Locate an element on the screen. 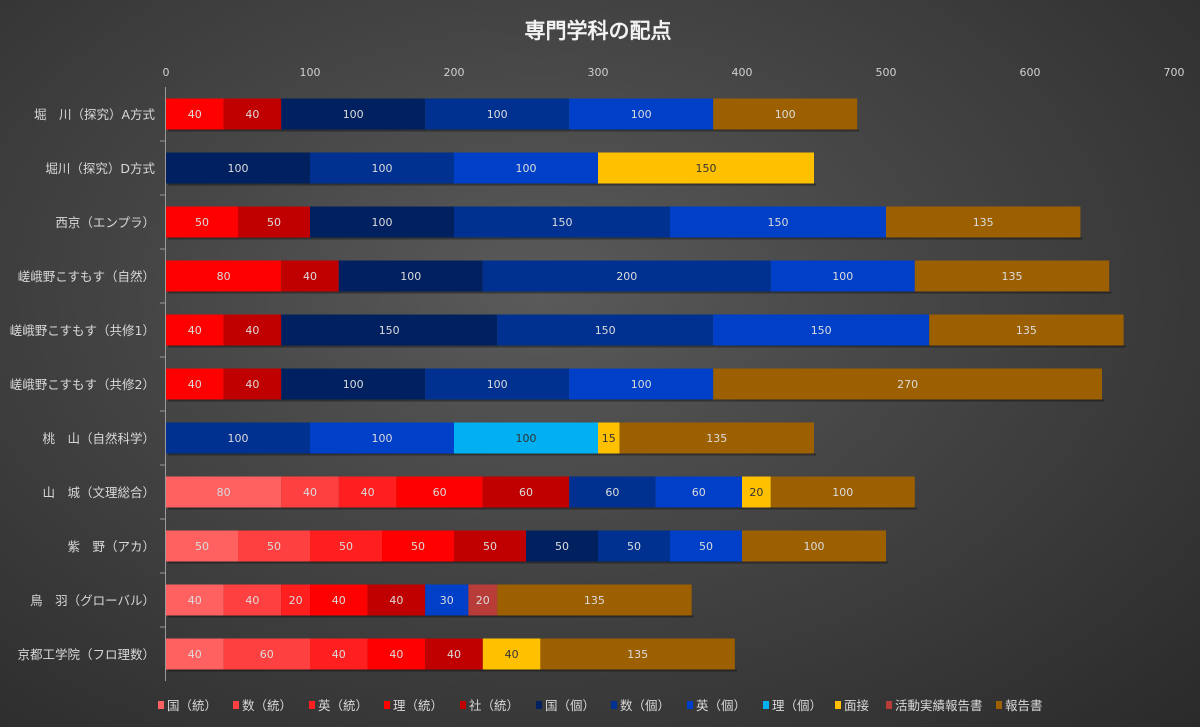 The width and height of the screenshot is (1200, 727). legend-item: 英（個） is located at coordinates (716, 705).